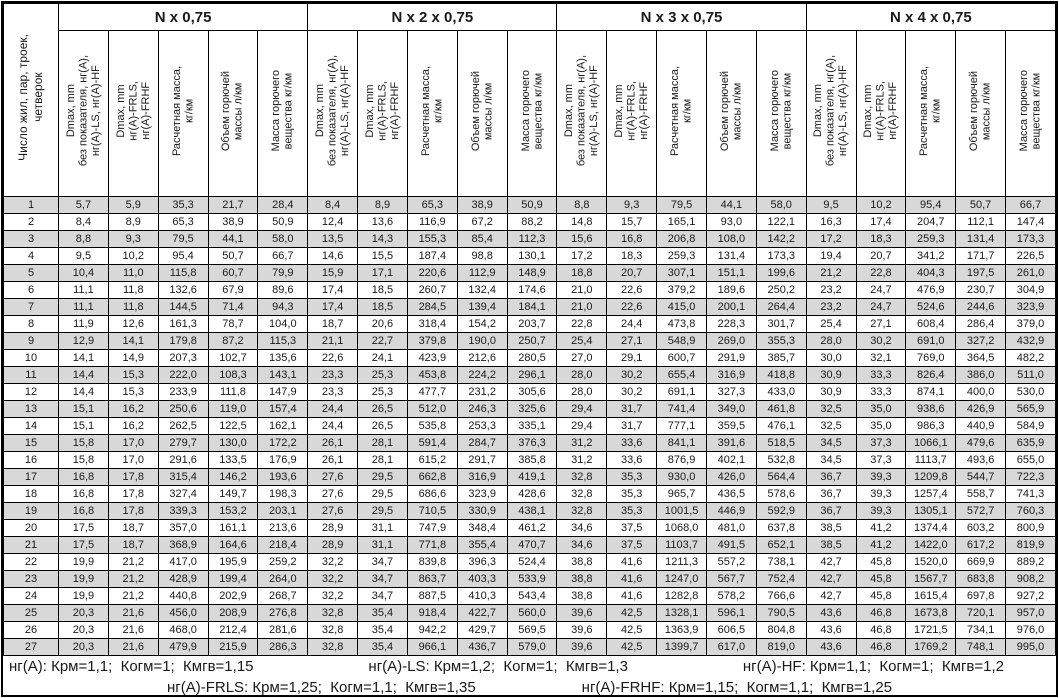 The height and width of the screenshot is (698, 1059). What do you see at coordinates (532, 511) in the screenshot?
I see `cell: 438,1` at bounding box center [532, 511].